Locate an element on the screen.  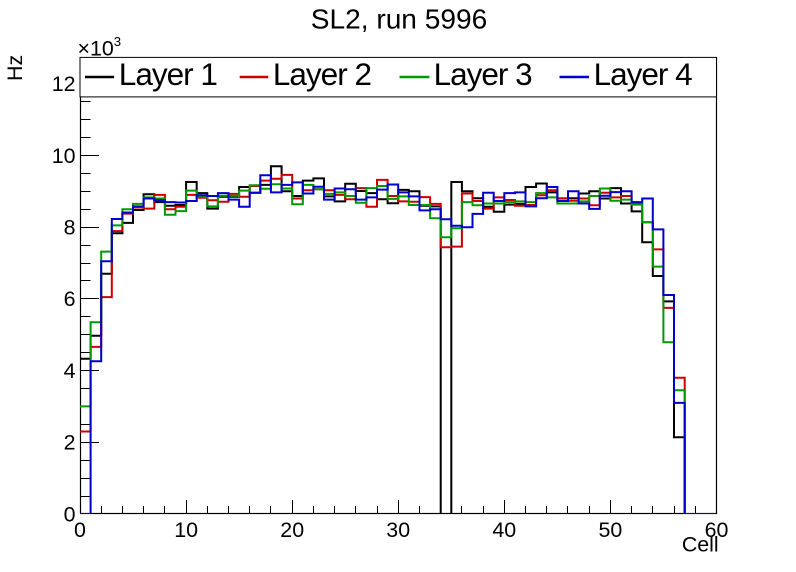
svg-text: 30 is located at coordinates (398, 530).